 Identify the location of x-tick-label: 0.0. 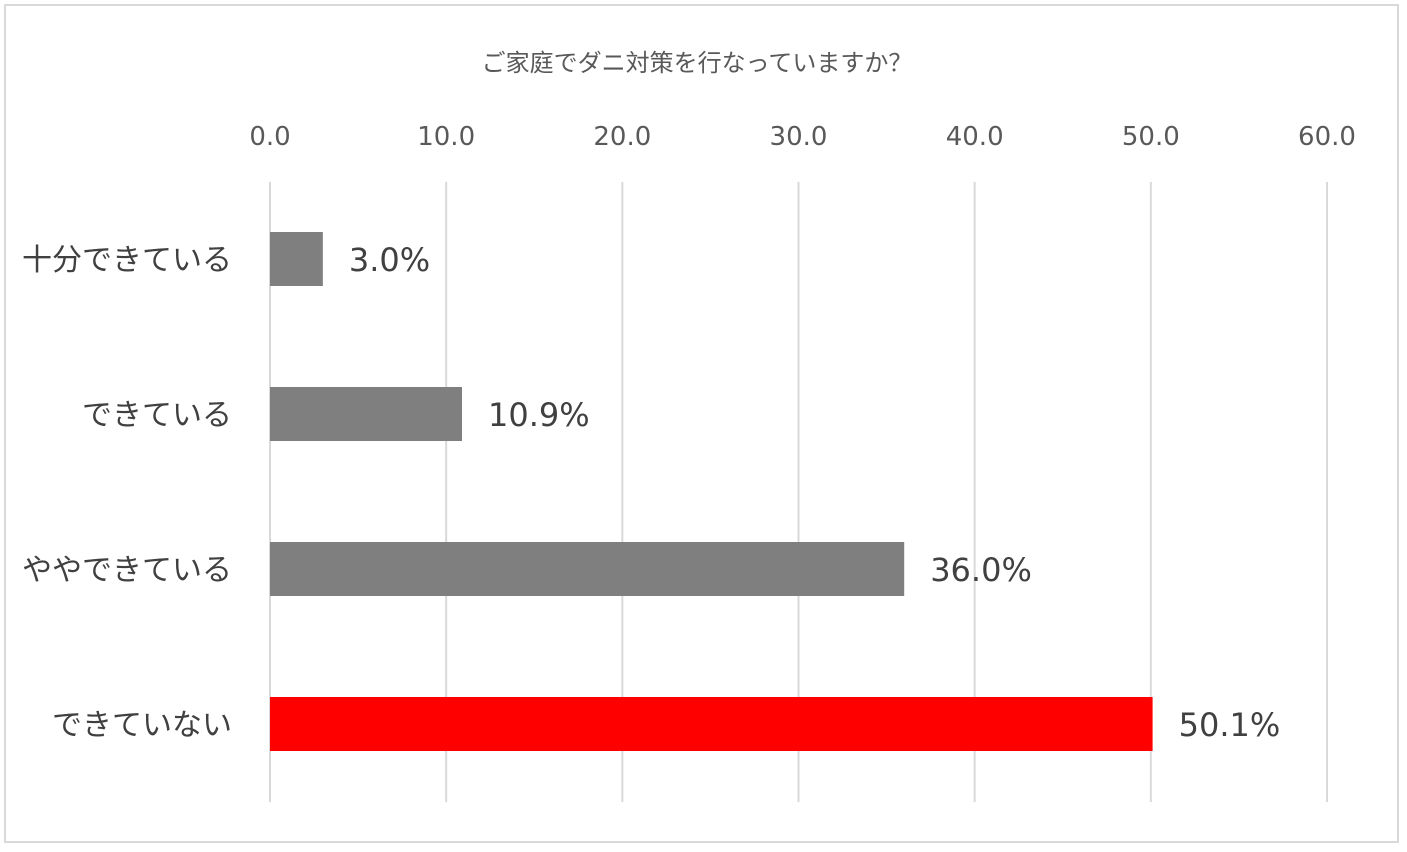
(269, 137).